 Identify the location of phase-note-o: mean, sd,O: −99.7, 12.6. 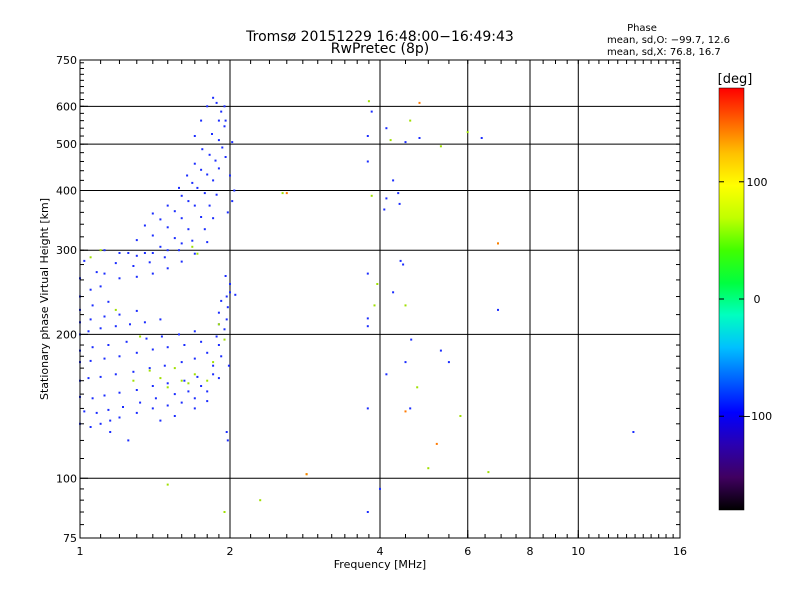
(668, 40).